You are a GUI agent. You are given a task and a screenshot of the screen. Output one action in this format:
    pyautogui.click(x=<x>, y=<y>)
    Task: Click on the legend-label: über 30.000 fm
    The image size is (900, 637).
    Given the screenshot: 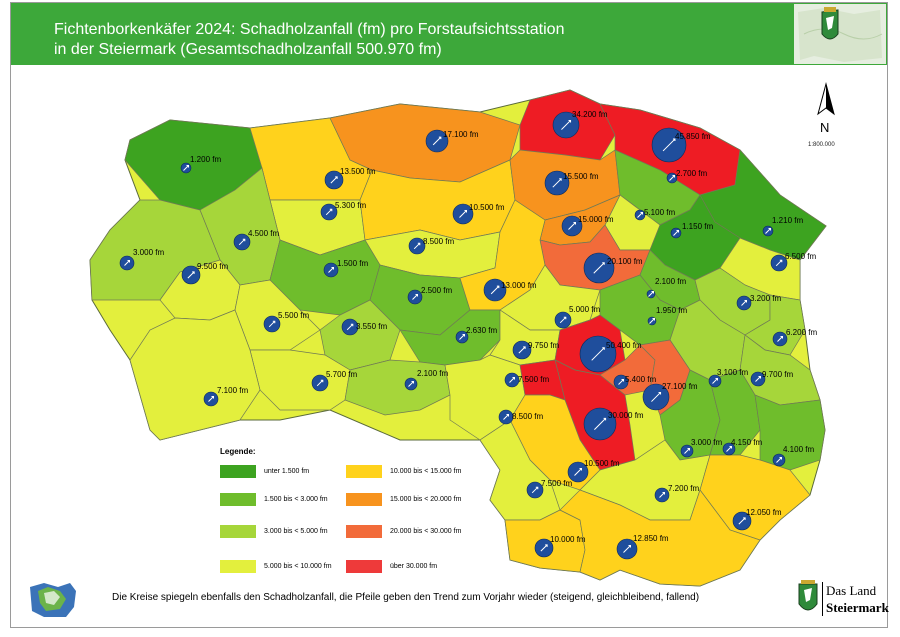 What is the action you would take?
    pyautogui.click(x=414, y=566)
    